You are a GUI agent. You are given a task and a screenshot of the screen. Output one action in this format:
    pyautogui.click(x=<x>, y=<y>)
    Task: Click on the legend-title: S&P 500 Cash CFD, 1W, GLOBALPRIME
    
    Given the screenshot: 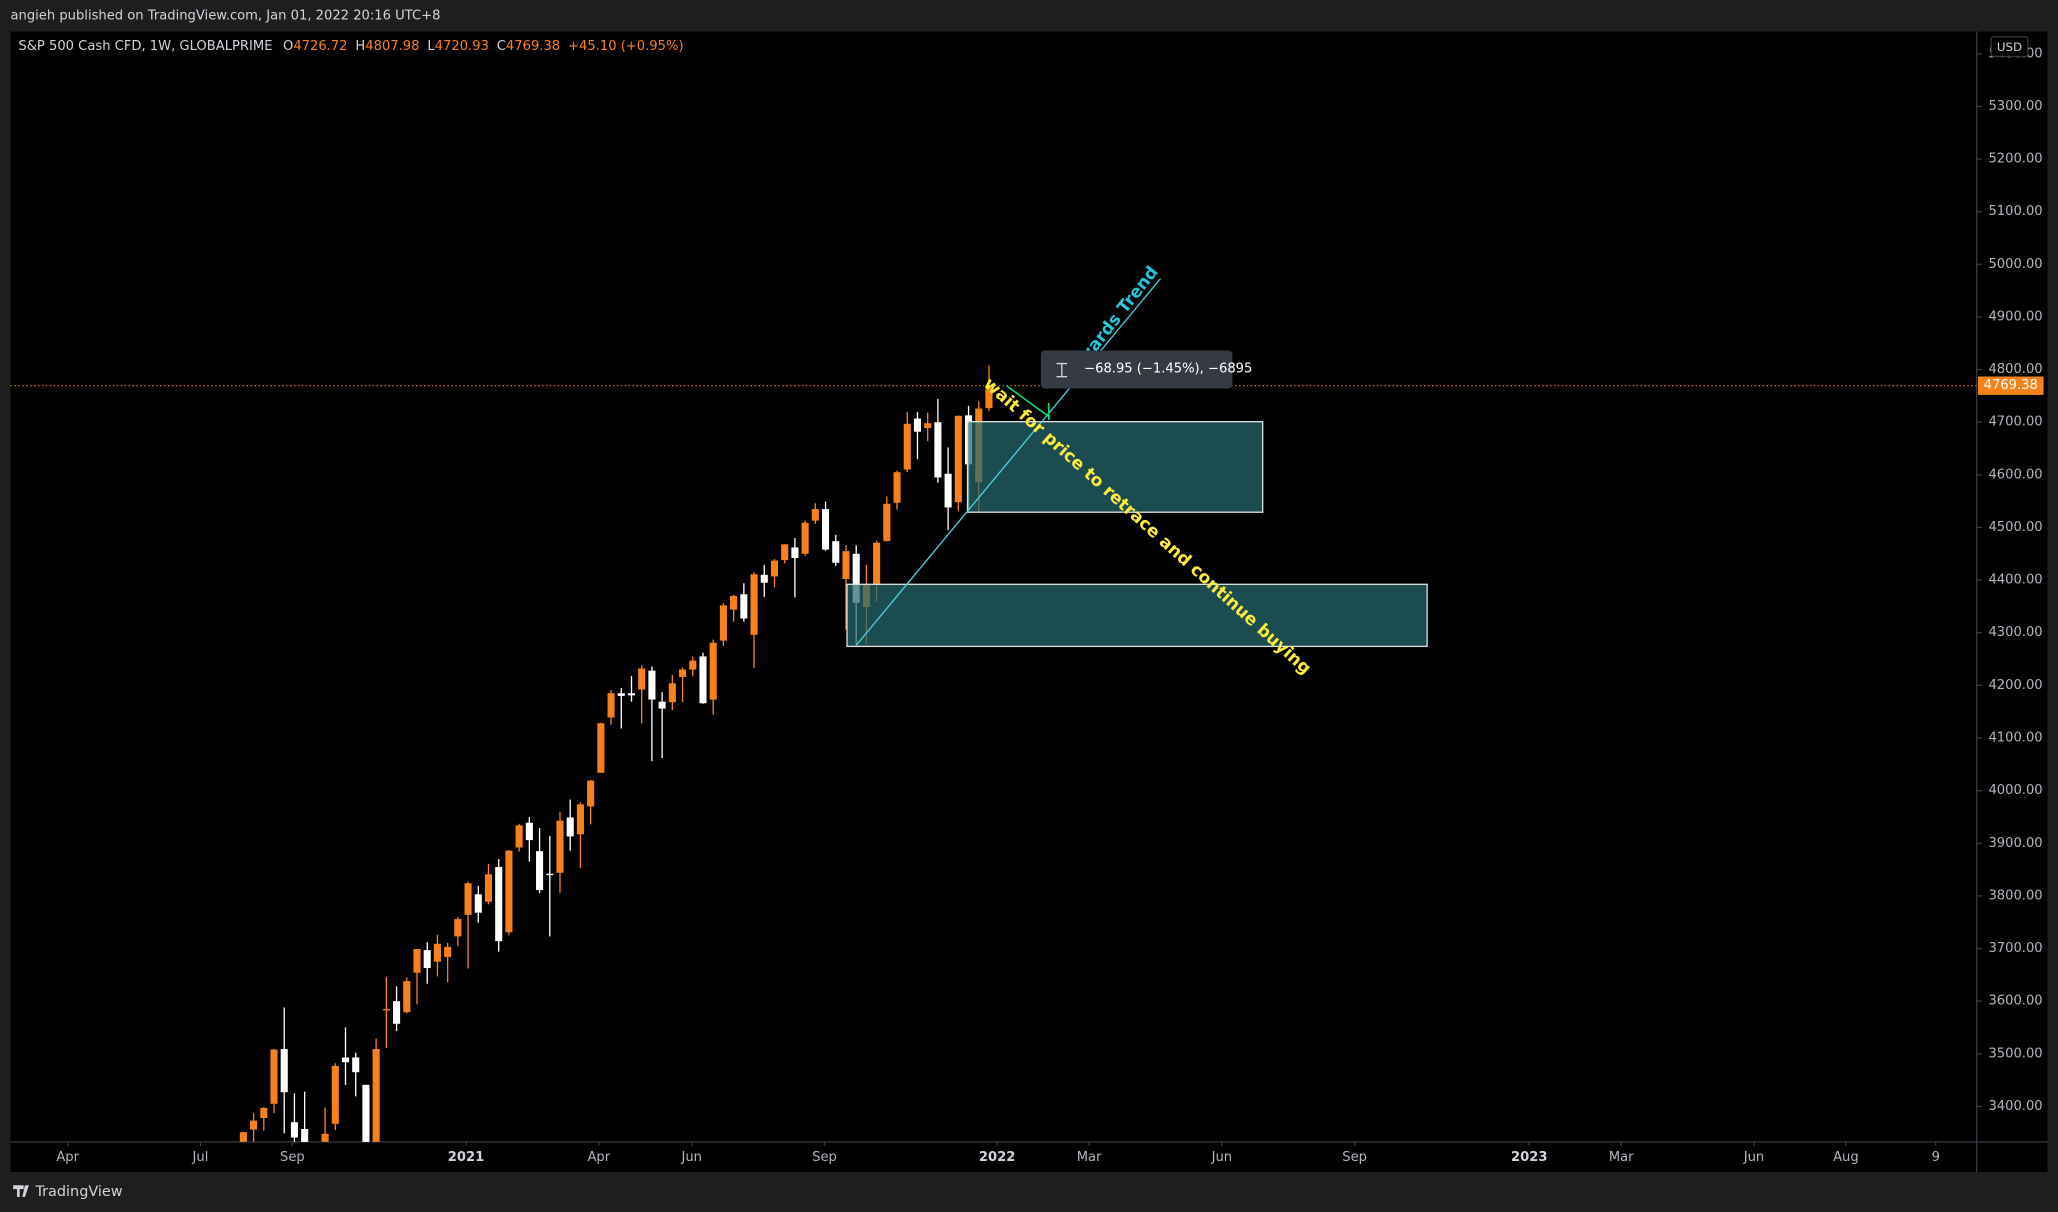 What is the action you would take?
    pyautogui.click(x=145, y=45)
    